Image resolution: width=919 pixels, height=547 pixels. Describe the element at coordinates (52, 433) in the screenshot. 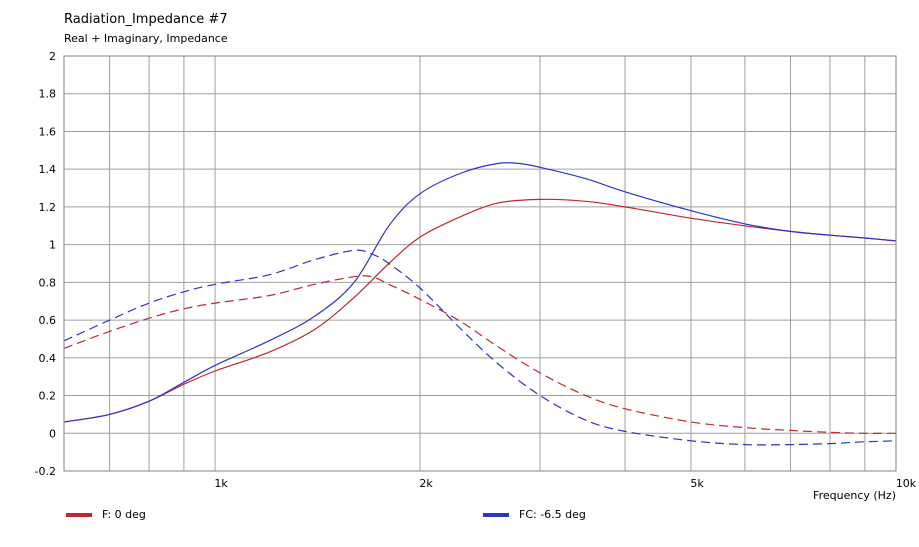

I see `y-tick-label: 0` at that location.